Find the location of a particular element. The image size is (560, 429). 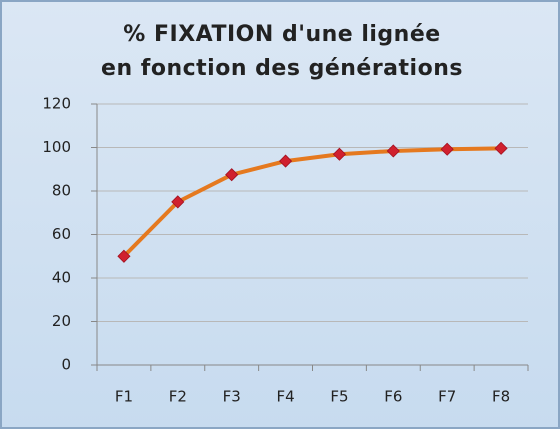

x-tick-label: F2 is located at coordinates (178, 397).